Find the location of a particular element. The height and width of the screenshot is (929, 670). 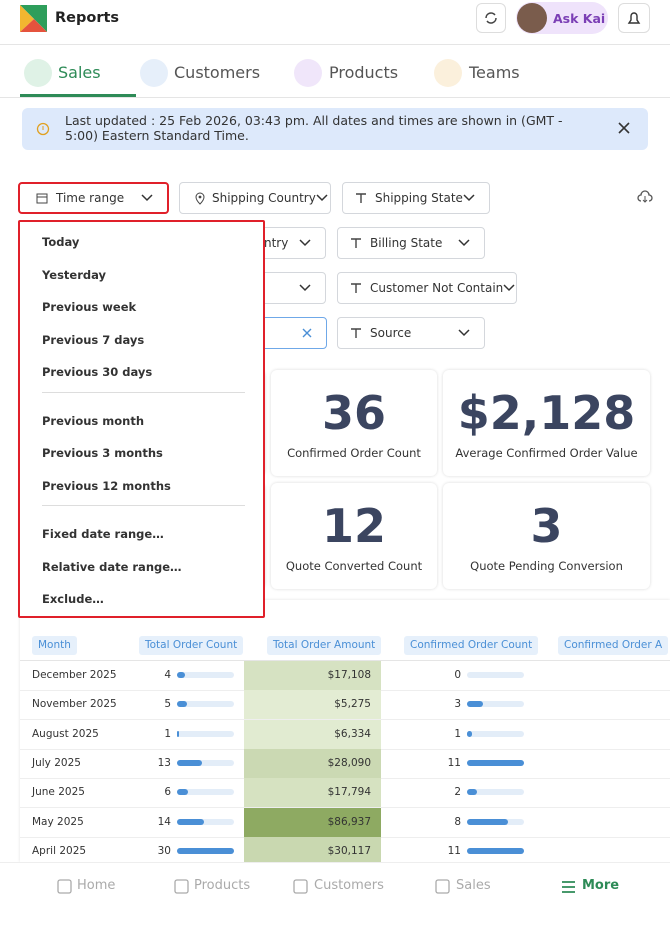

column-header: Month is located at coordinates (54, 645).